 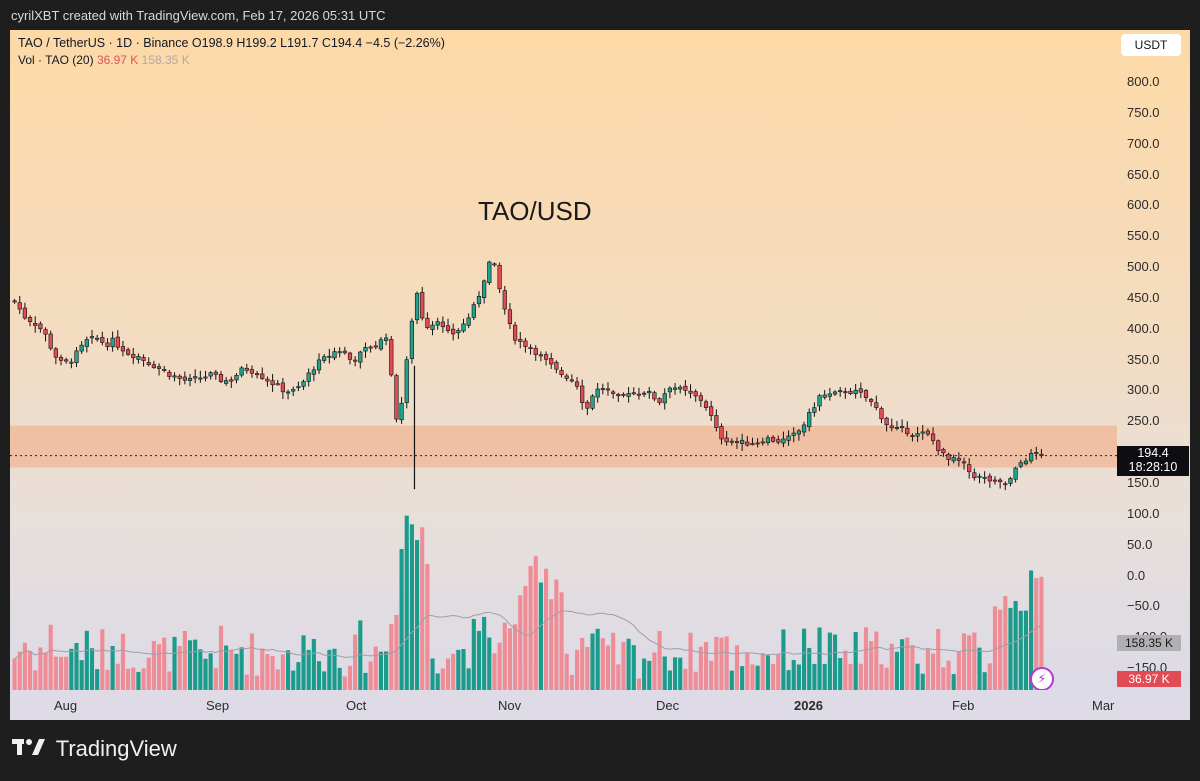 I want to click on x-tick-label: Dec, so click(x=668, y=705).